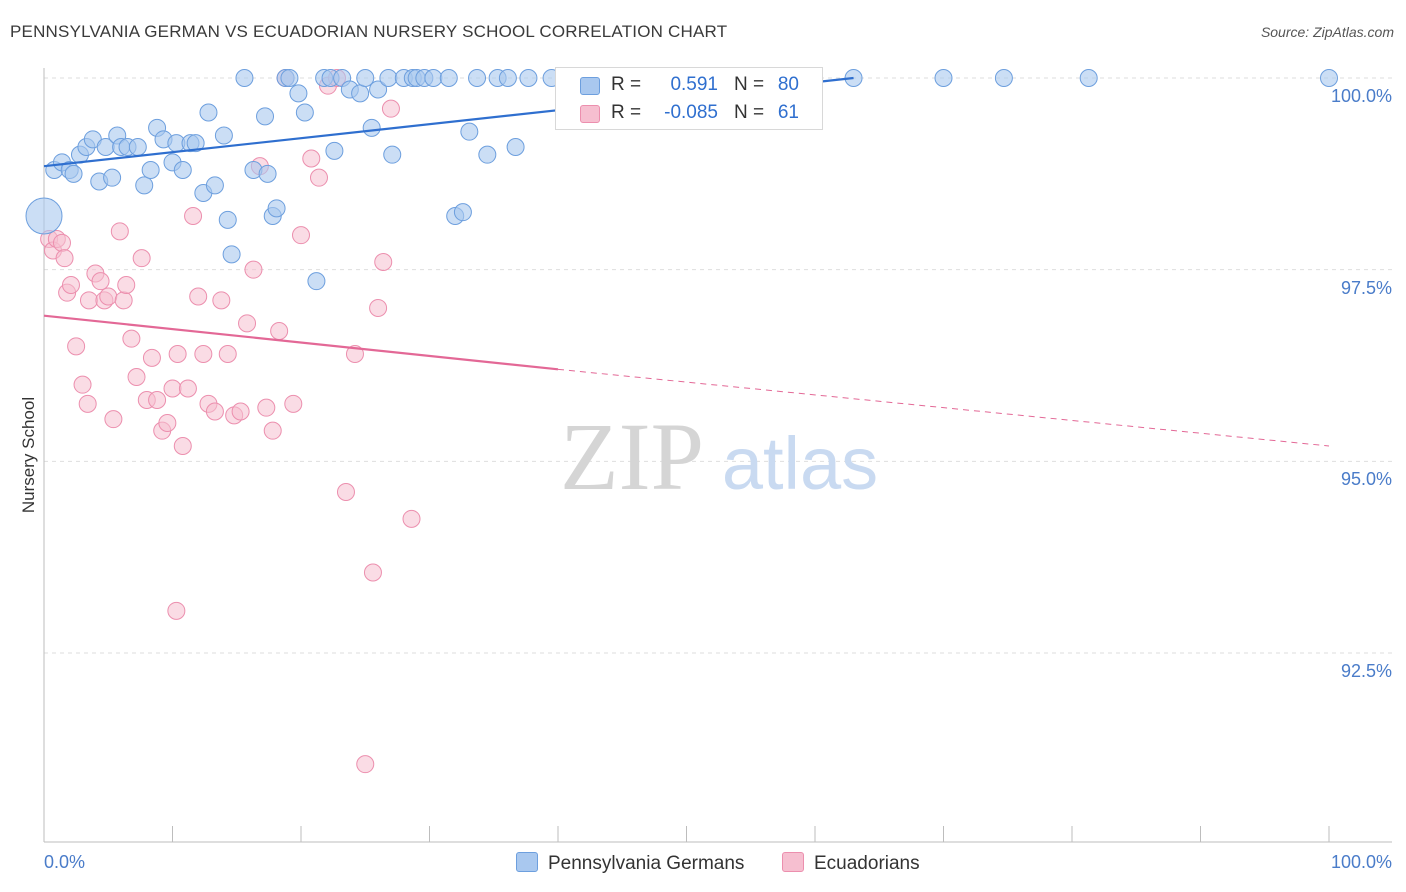  I want to click on series-legend-item-pennsylvania-germans: Pennsylvania Germans, so click(630, 863).